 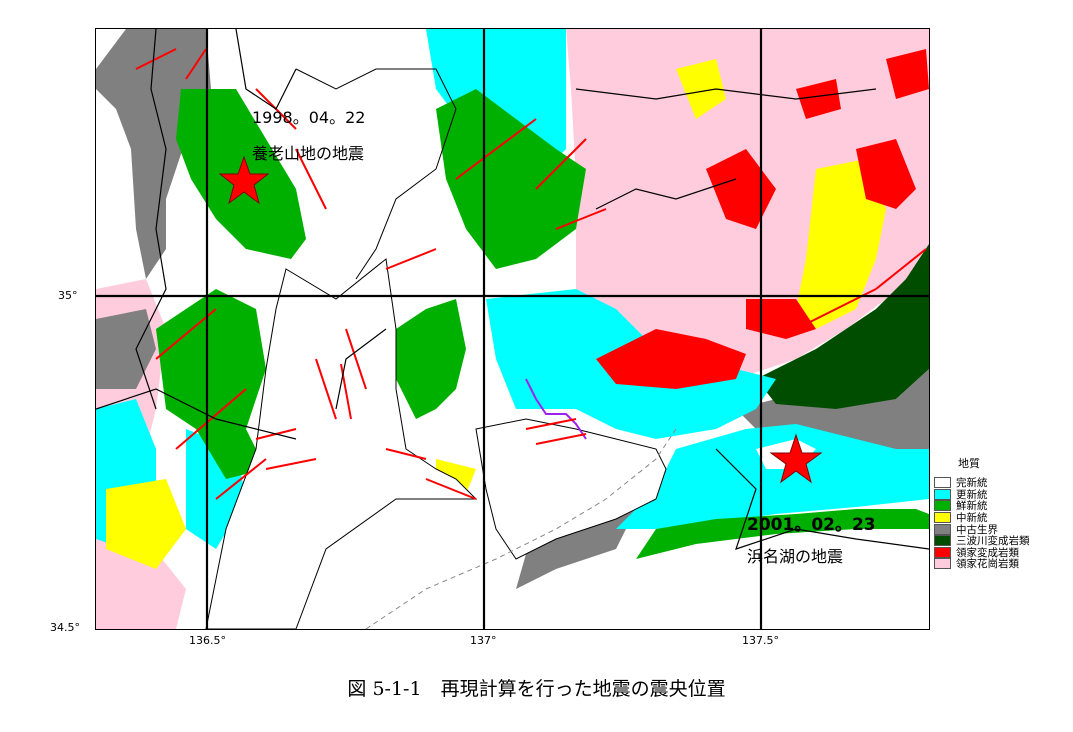 I want to click on legend-label: 領家変成岩類, so click(x=987, y=552).